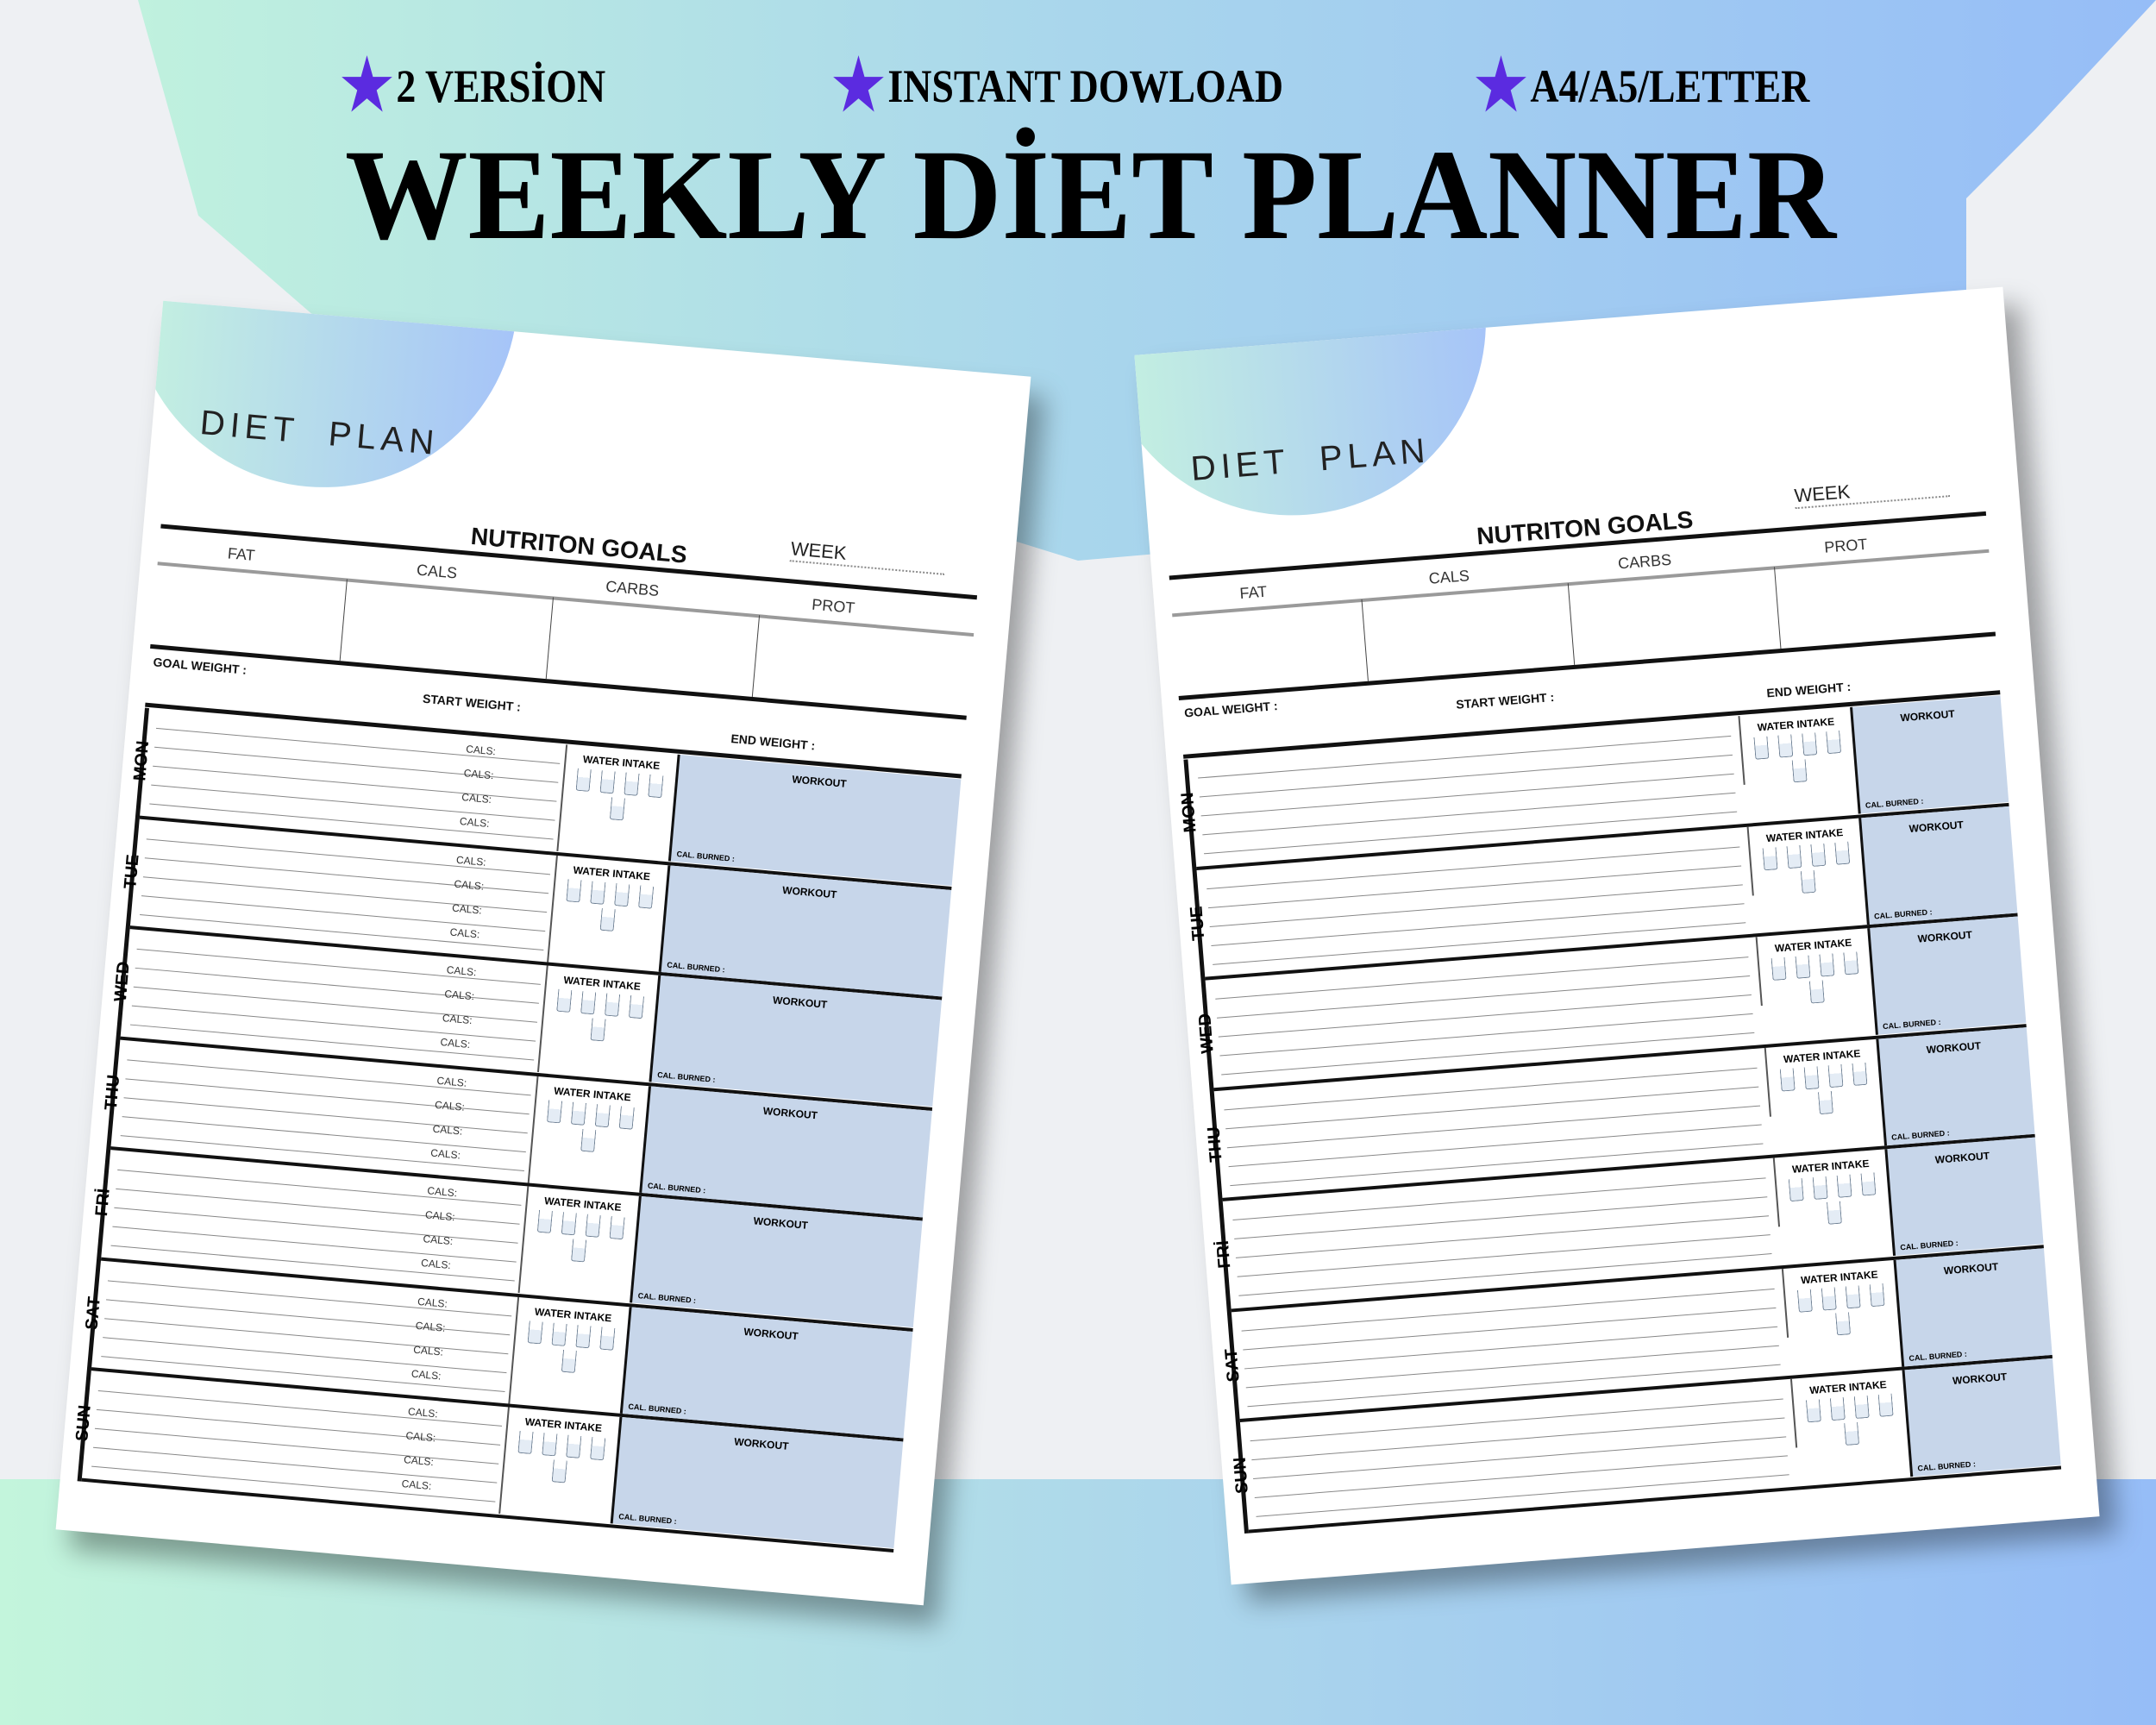 The height and width of the screenshot is (1725, 2156). What do you see at coordinates (558, 681) in the screenshot?
I see `divider` at bounding box center [558, 681].